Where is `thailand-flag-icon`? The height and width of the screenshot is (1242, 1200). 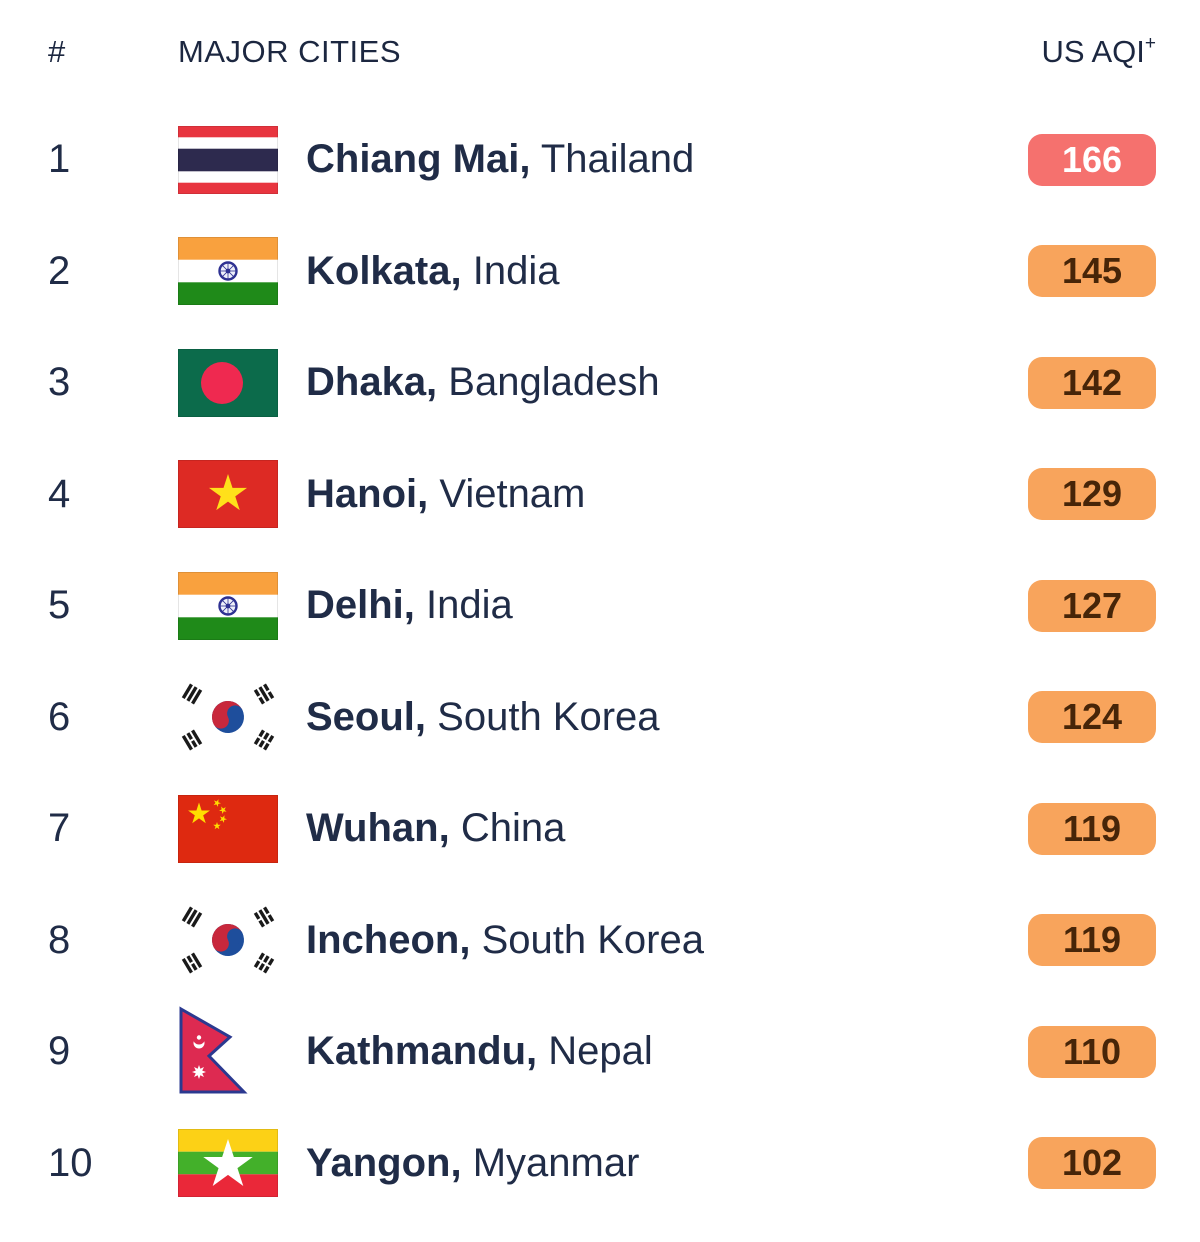 thailand-flag-icon is located at coordinates (228, 159).